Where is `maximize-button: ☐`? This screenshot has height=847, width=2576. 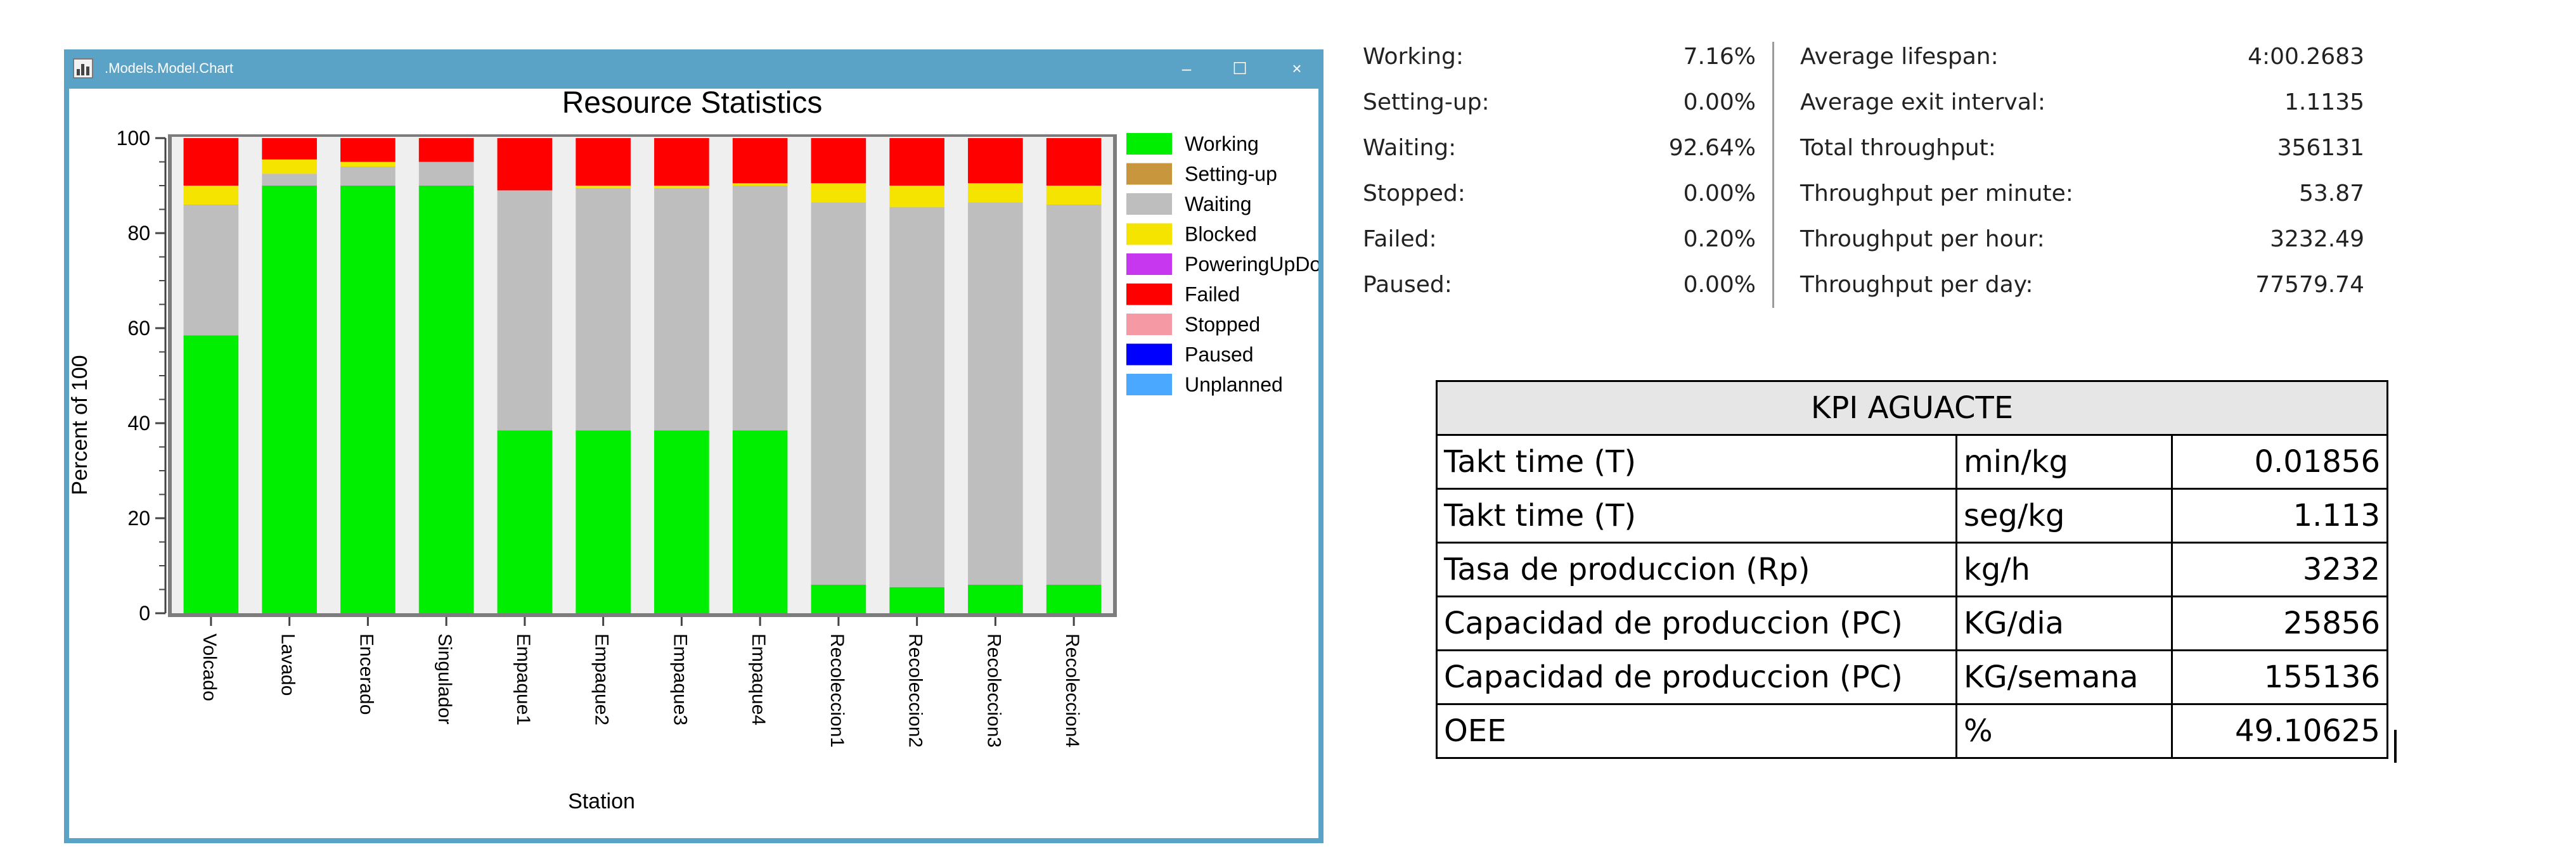 maximize-button: ☐ is located at coordinates (1239, 68).